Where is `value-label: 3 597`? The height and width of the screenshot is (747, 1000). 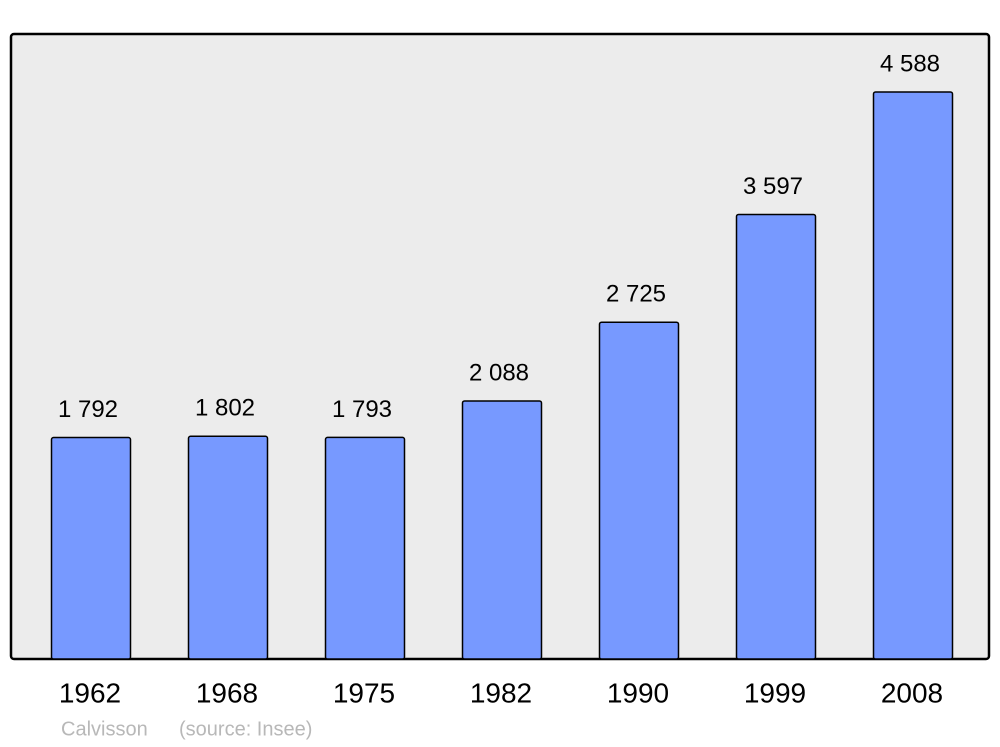 value-label: 3 597 is located at coordinates (773, 186).